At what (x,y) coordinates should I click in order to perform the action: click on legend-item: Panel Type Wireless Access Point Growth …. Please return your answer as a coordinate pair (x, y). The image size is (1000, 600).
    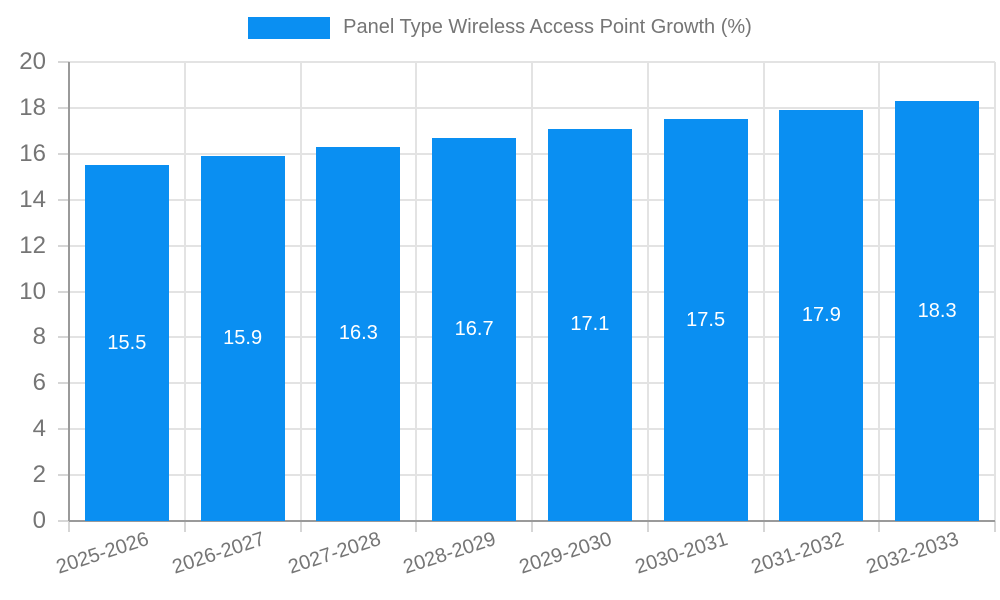
    Looking at the image, I should click on (500, 27).